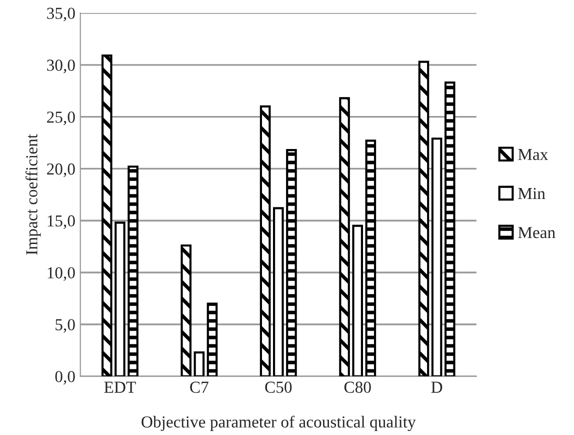 Image resolution: width=574 pixels, height=435 pixels. Describe the element at coordinates (532, 193) in the screenshot. I see `legend-label: Min` at that location.